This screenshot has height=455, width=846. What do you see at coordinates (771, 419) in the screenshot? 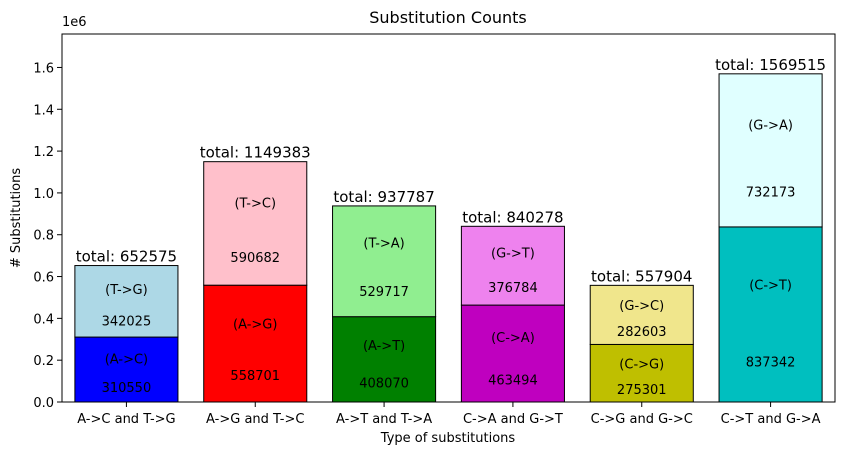
I see `x-tick-label: C->T and G->A` at bounding box center [771, 419].